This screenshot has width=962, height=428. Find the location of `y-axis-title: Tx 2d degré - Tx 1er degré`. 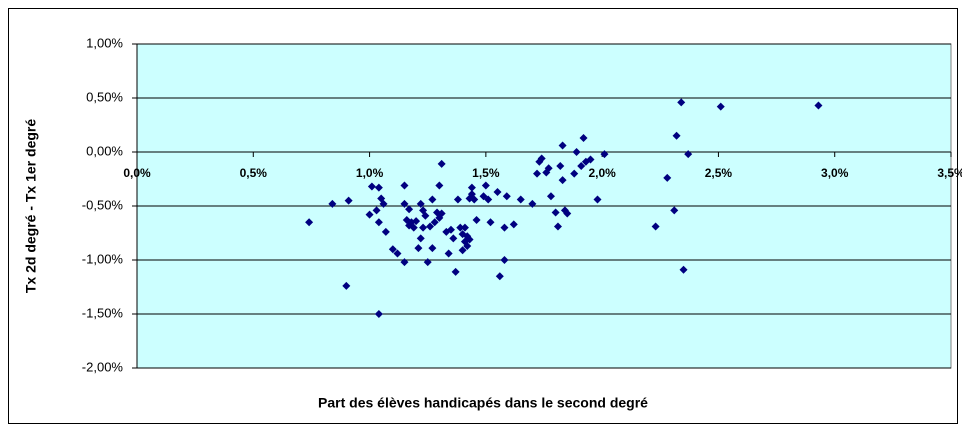

y-axis-title: Tx 2d degré - Tx 1er degré is located at coordinates (31, 206).